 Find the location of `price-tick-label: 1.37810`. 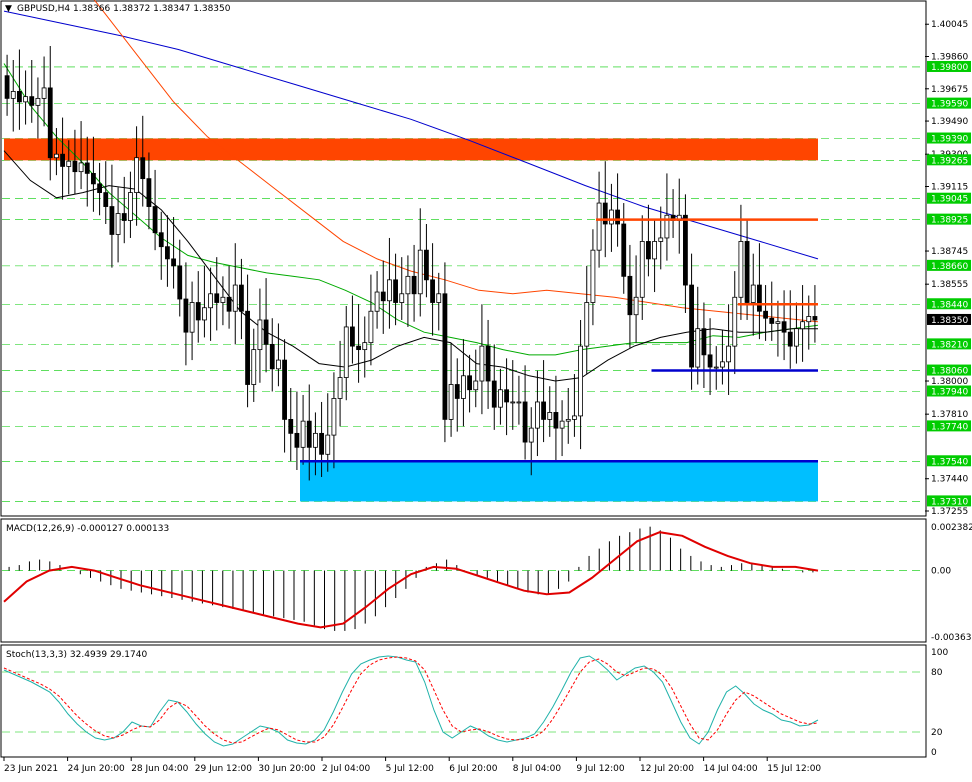

price-tick-label: 1.37810 is located at coordinates (949, 415).